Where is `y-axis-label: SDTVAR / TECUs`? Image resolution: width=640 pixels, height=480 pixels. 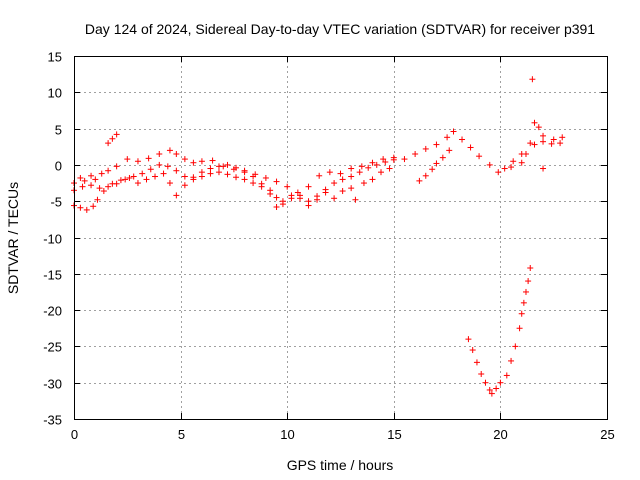 y-axis-label: SDTVAR / TECUs is located at coordinates (13, 238).